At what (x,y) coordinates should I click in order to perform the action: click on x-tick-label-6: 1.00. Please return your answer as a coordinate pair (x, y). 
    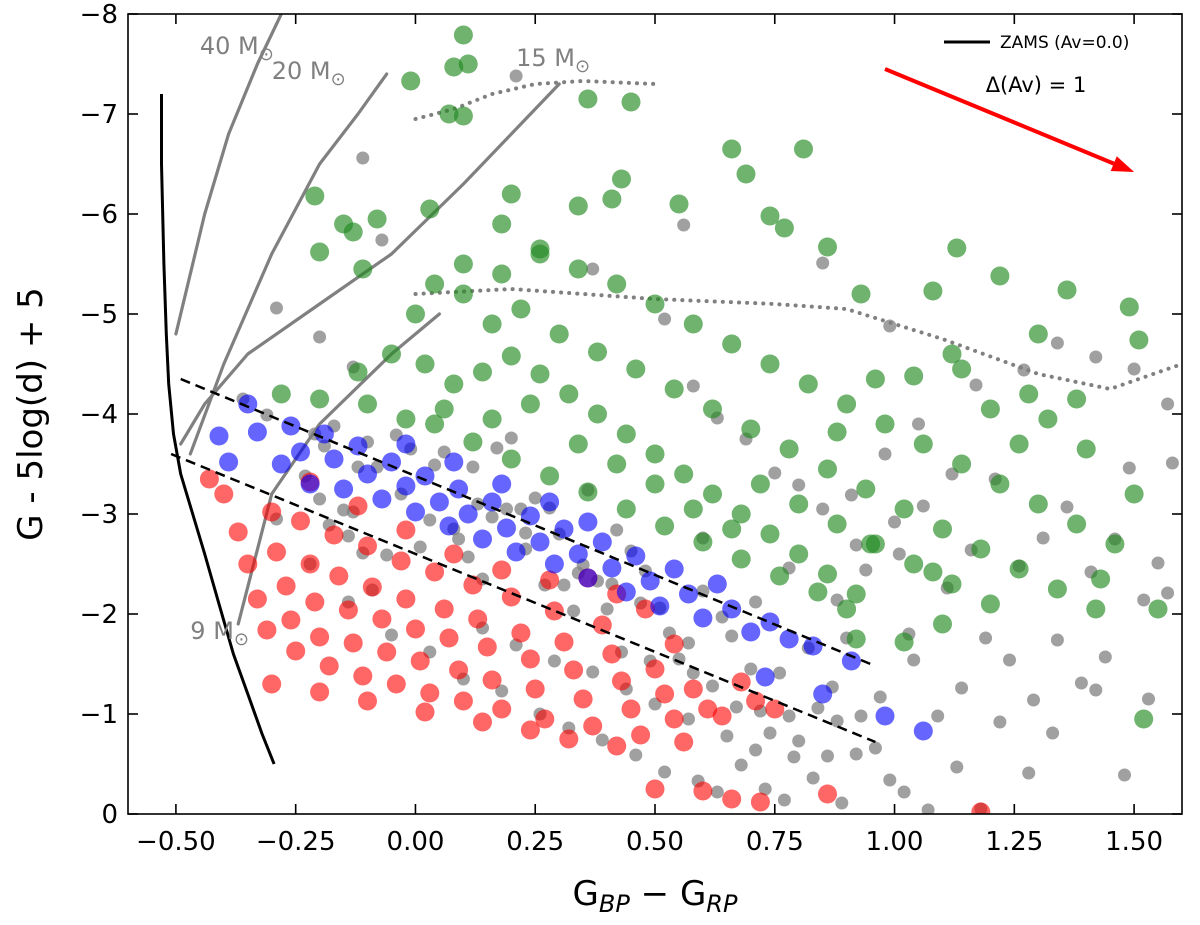
    Looking at the image, I should click on (895, 842).